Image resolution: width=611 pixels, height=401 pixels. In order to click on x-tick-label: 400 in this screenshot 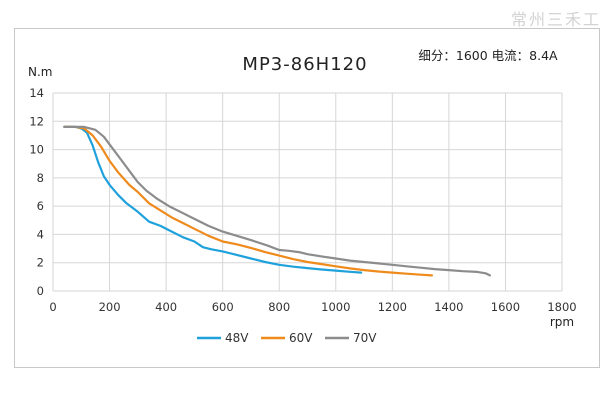, I will do `click(166, 307)`.